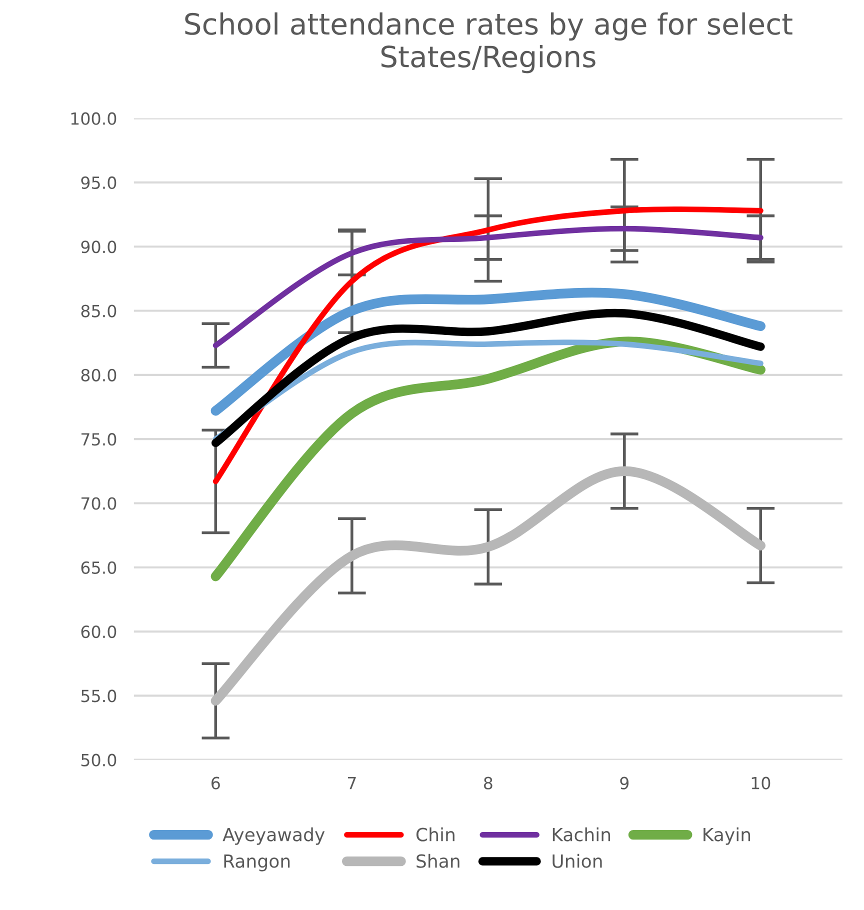  What do you see at coordinates (98, 183) in the screenshot?
I see `y-tick-label: 95.0` at bounding box center [98, 183].